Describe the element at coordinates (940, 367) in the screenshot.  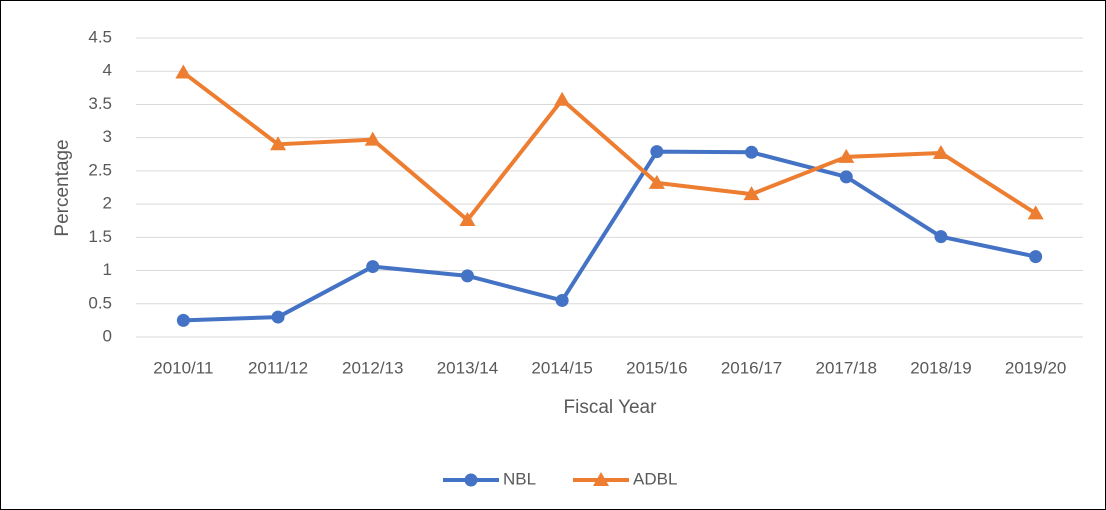
I see `x-tick-label: 2018/19` at that location.